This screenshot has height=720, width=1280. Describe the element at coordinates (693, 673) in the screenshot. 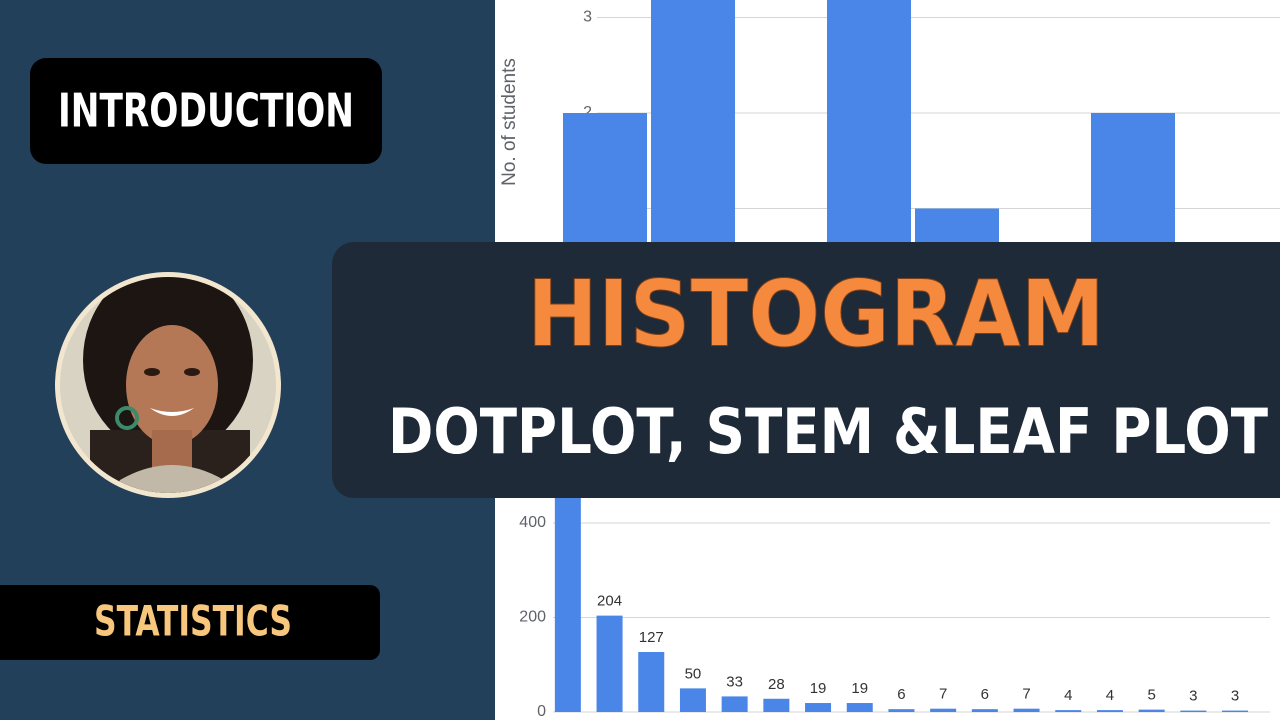

I see `data-label: 50` at that location.